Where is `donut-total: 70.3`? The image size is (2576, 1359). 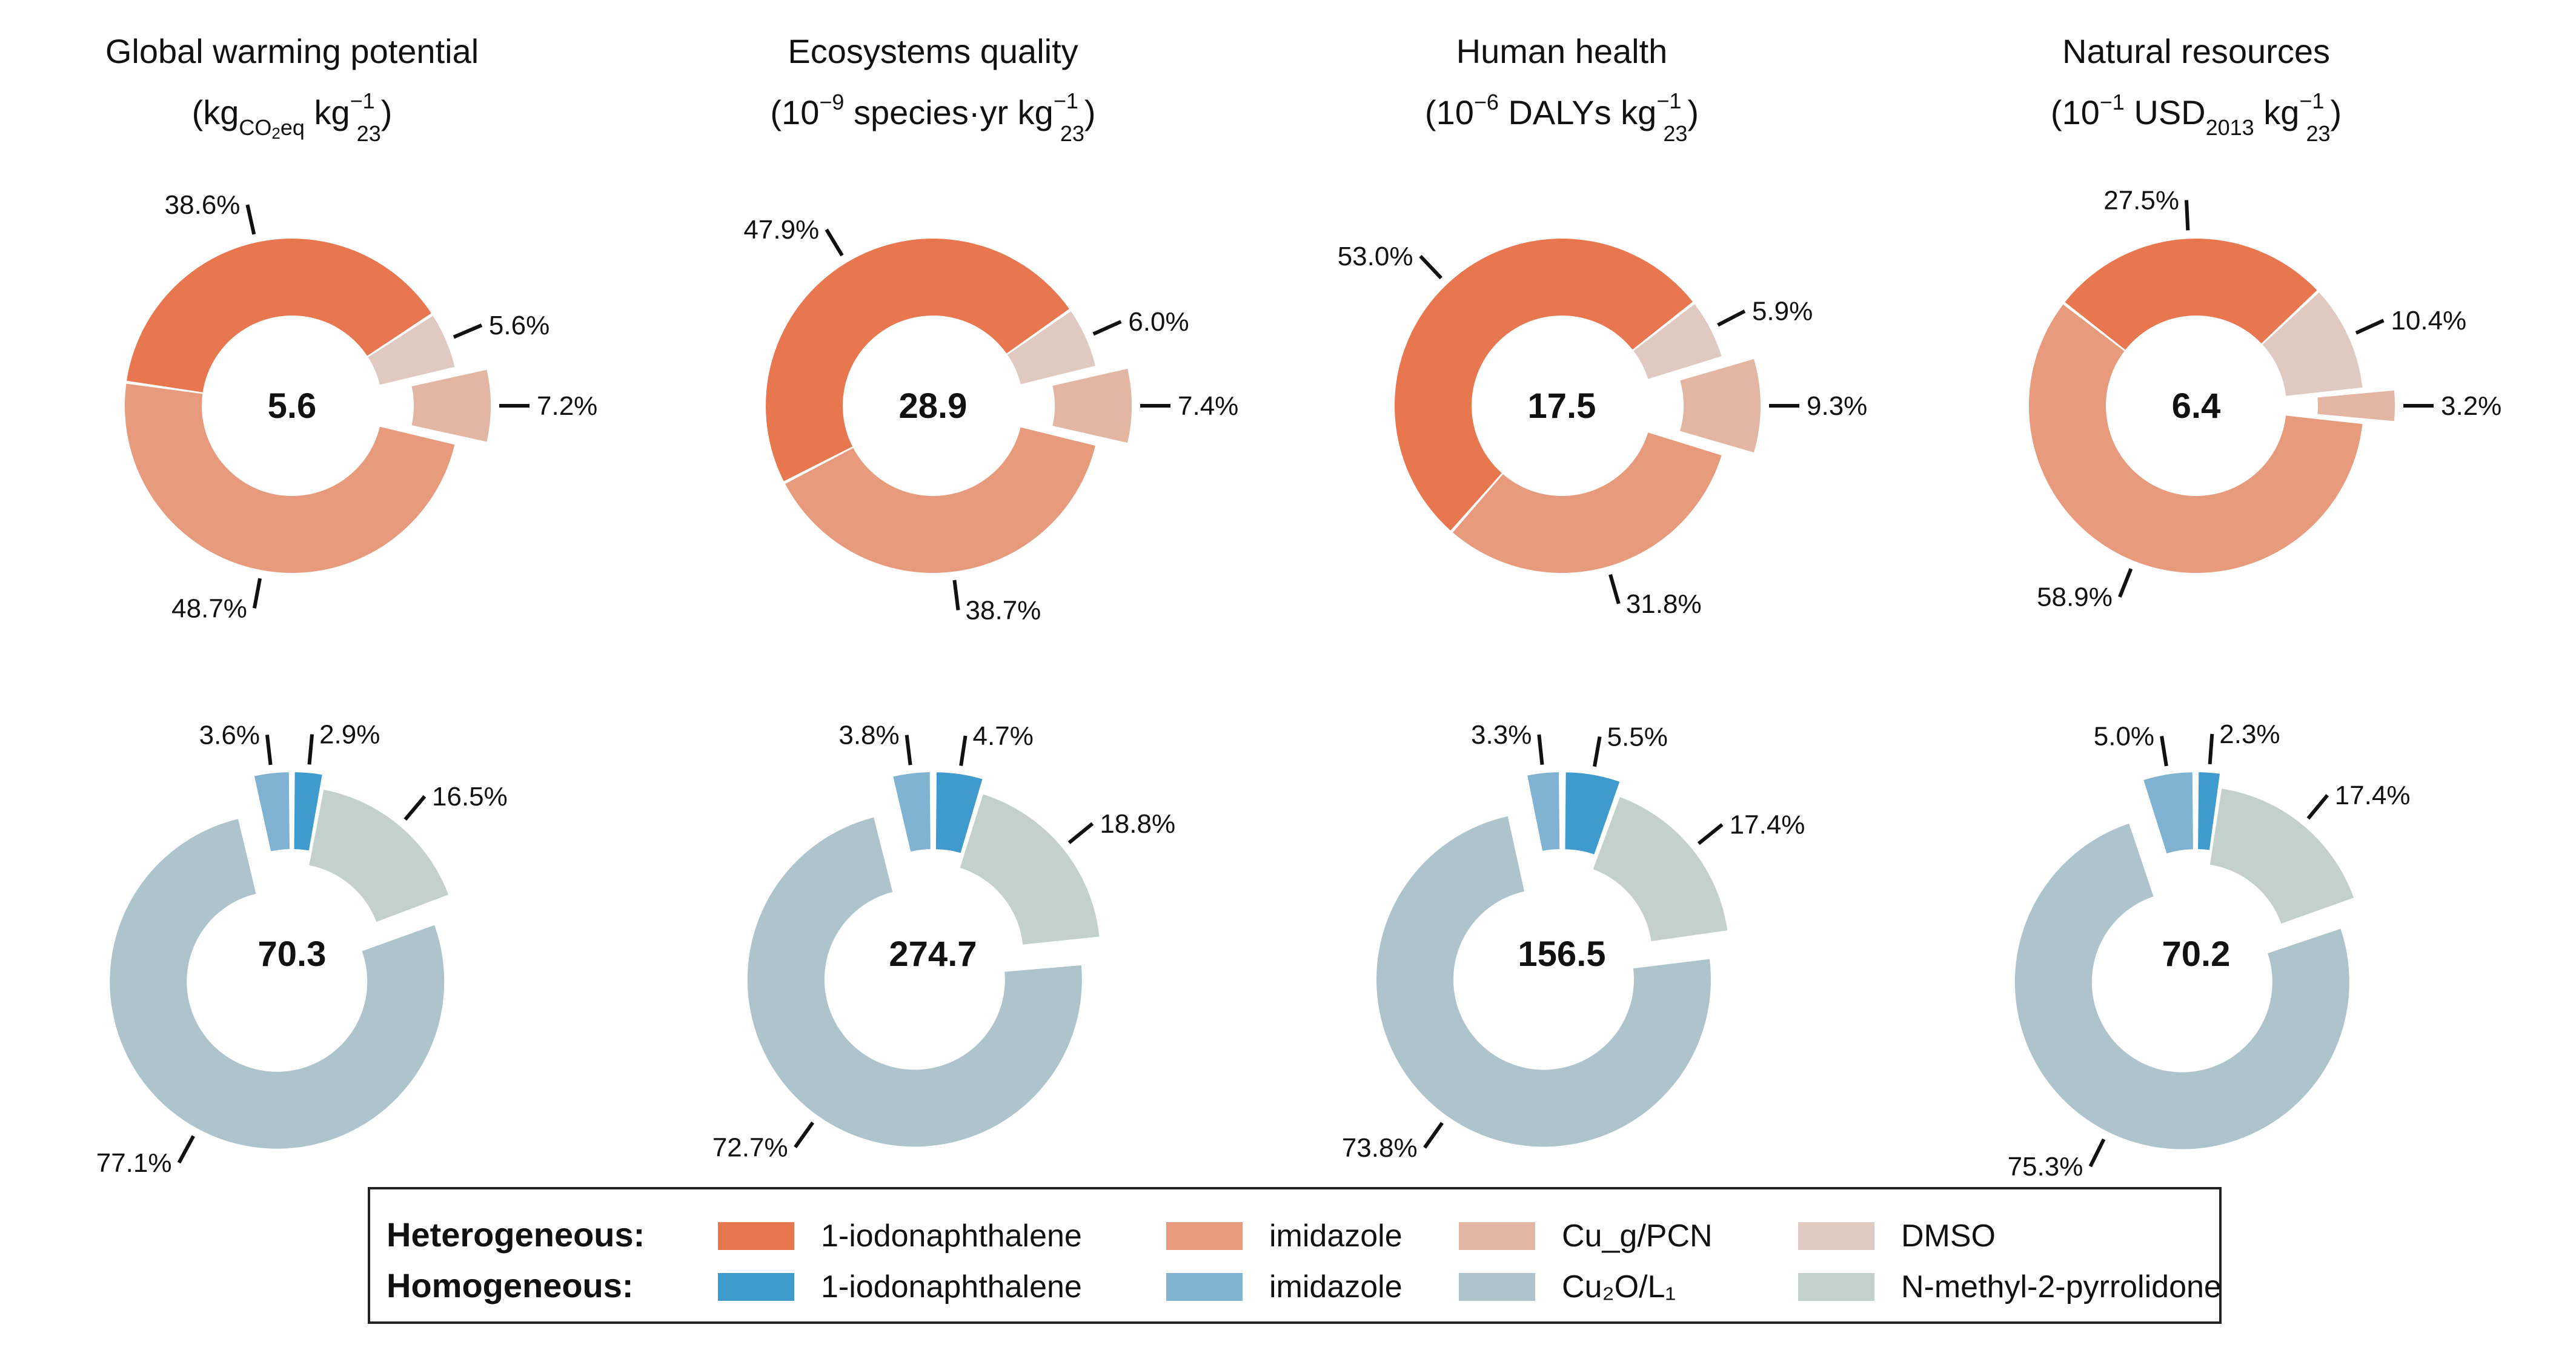 donut-total: 70.3 is located at coordinates (292, 954).